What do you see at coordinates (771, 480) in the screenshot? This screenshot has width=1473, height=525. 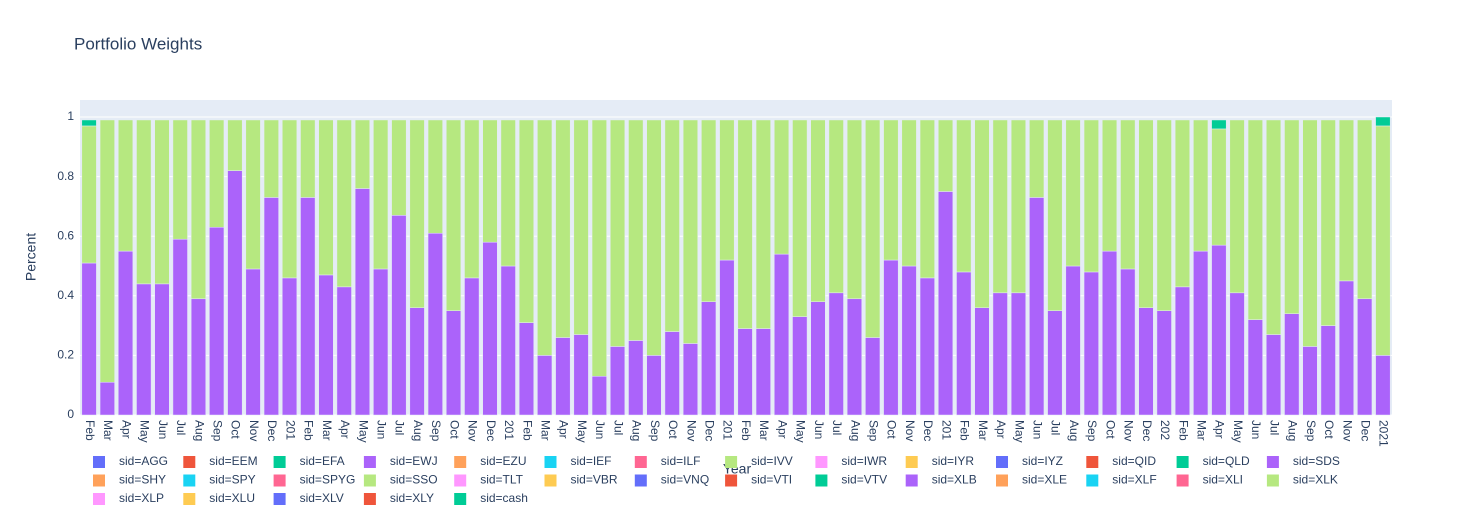 I see `legend-label: sid=VTI` at bounding box center [771, 480].